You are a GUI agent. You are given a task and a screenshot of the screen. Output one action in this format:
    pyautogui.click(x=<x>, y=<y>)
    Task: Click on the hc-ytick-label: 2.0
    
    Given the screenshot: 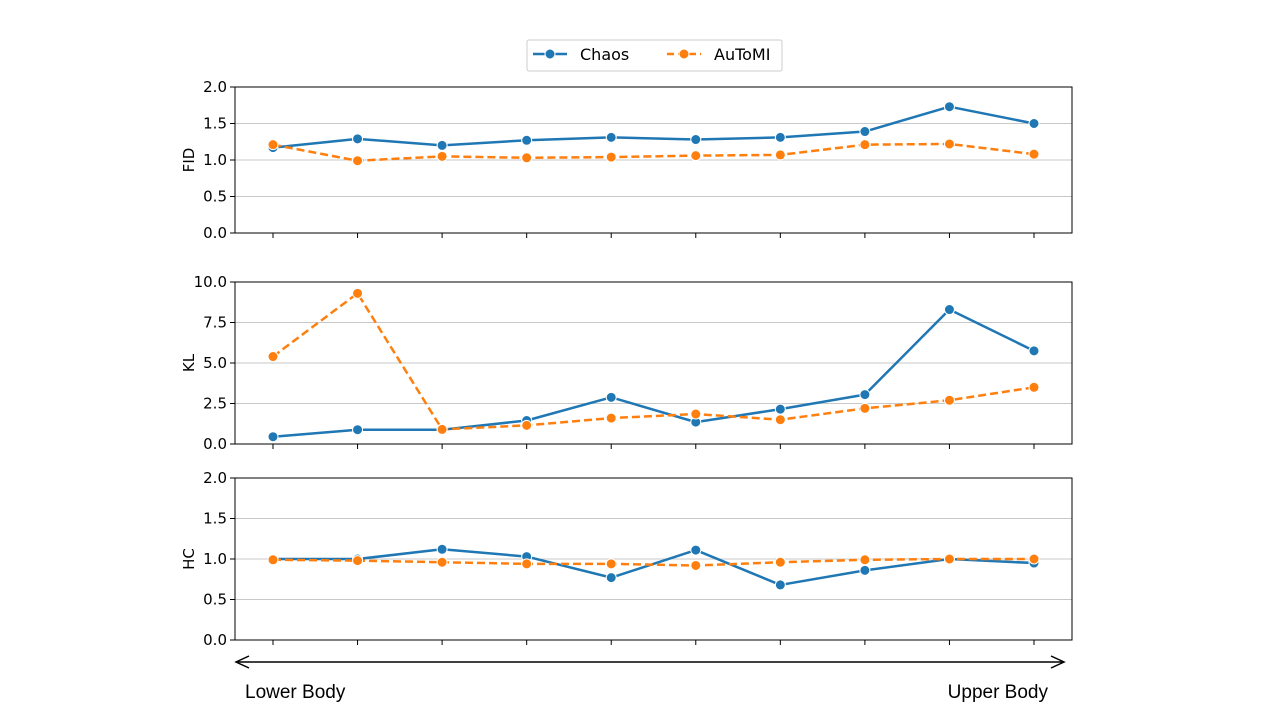 What is the action you would take?
    pyautogui.click(x=215, y=478)
    